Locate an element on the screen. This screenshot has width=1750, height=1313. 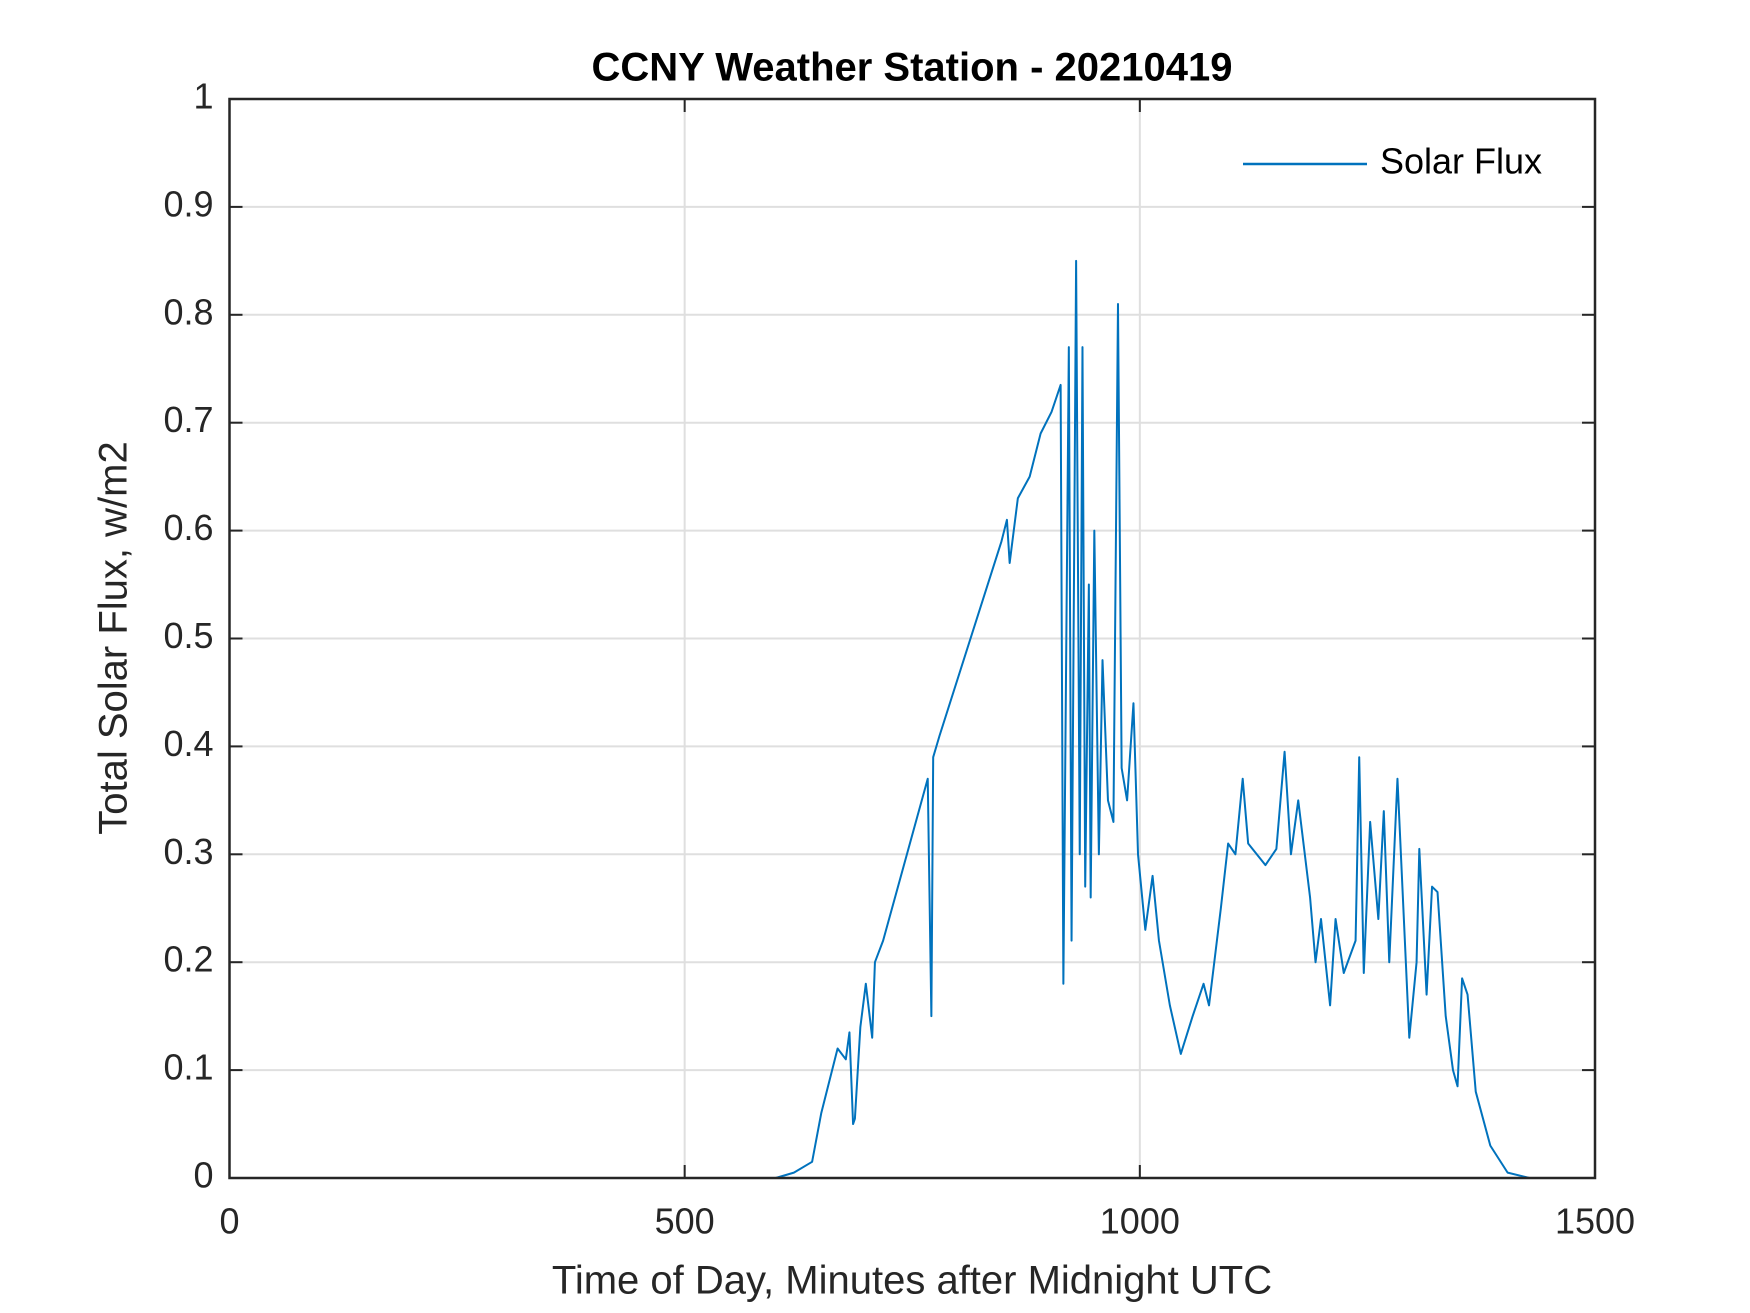
x-axis-label: Time of Day, Minutes after Midnight UTC is located at coordinates (912, 1281).